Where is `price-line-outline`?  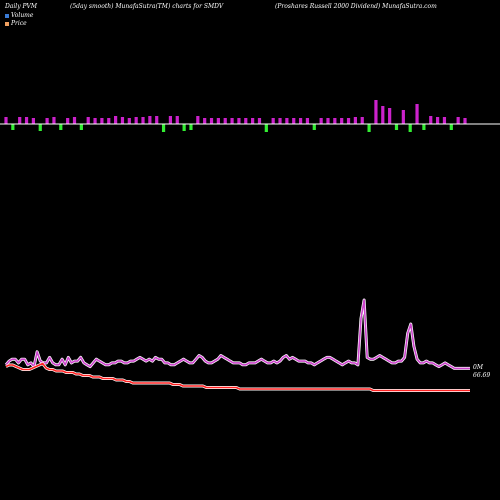
price-line-outline is located at coordinates (237, 377).